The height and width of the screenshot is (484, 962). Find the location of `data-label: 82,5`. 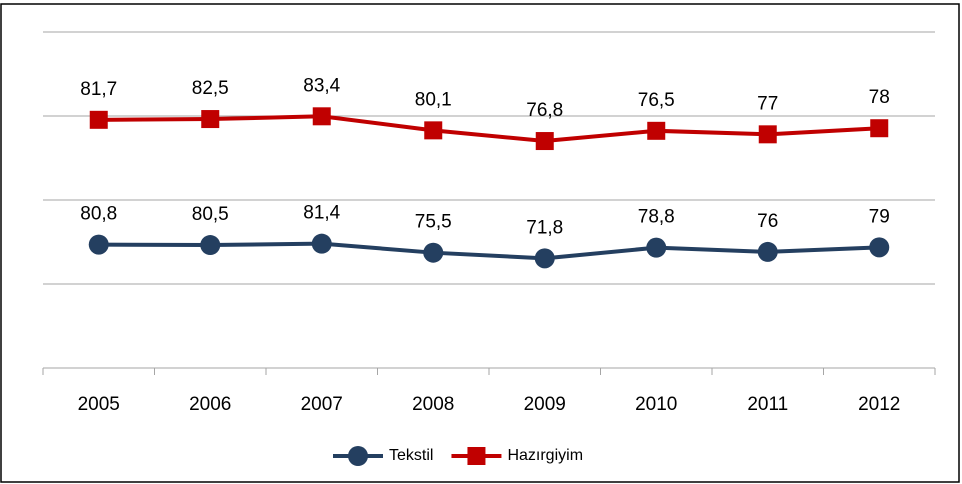

data-label: 82,5 is located at coordinates (210, 88).